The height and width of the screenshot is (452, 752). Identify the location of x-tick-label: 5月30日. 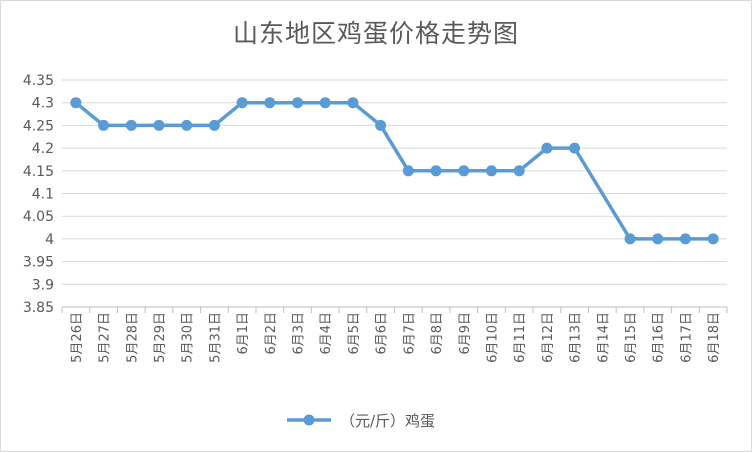
(188, 337).